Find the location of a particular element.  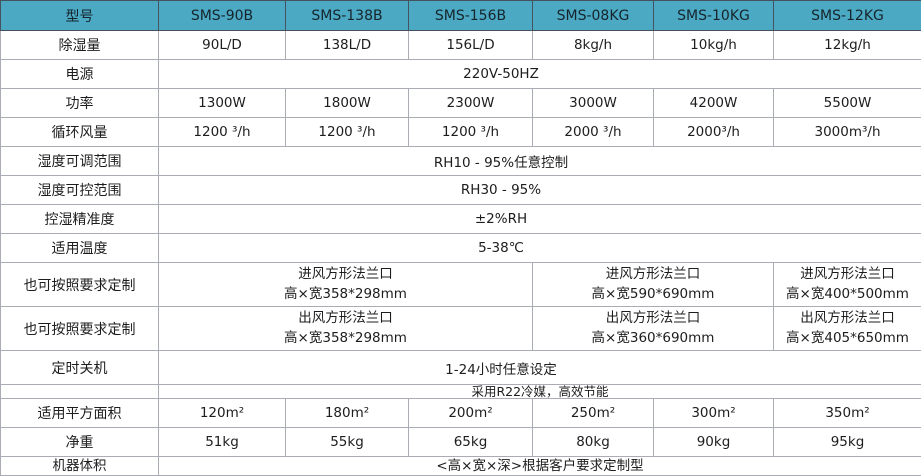

cell-value: 2000 ³/h is located at coordinates (593, 132).